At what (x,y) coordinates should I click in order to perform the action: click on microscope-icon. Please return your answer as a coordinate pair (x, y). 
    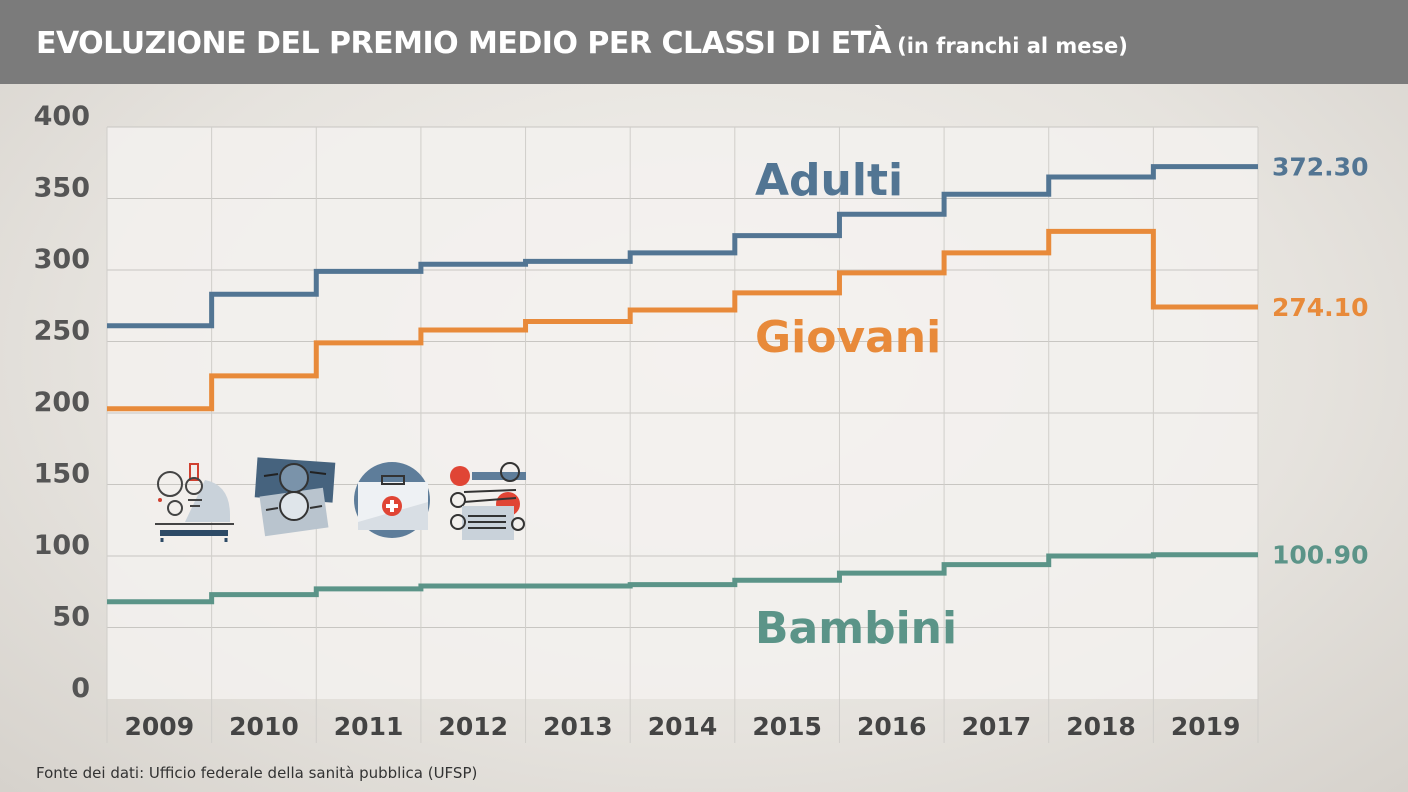
    Looking at the image, I should click on (194, 502).